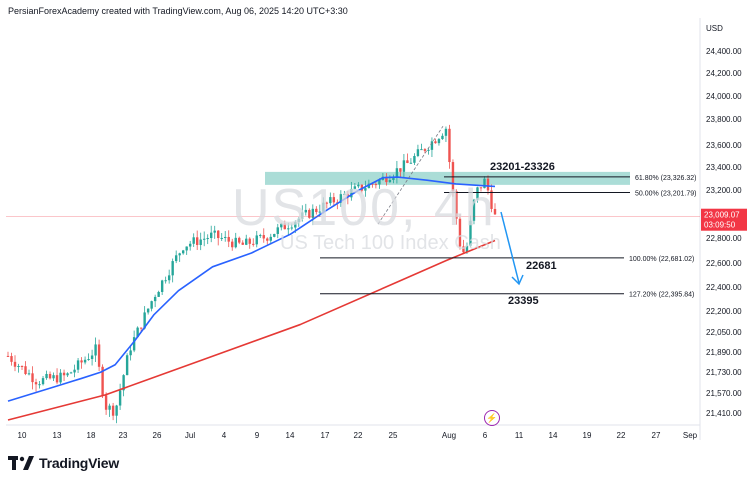  I want to click on x-tick-label: 22, so click(621, 435).